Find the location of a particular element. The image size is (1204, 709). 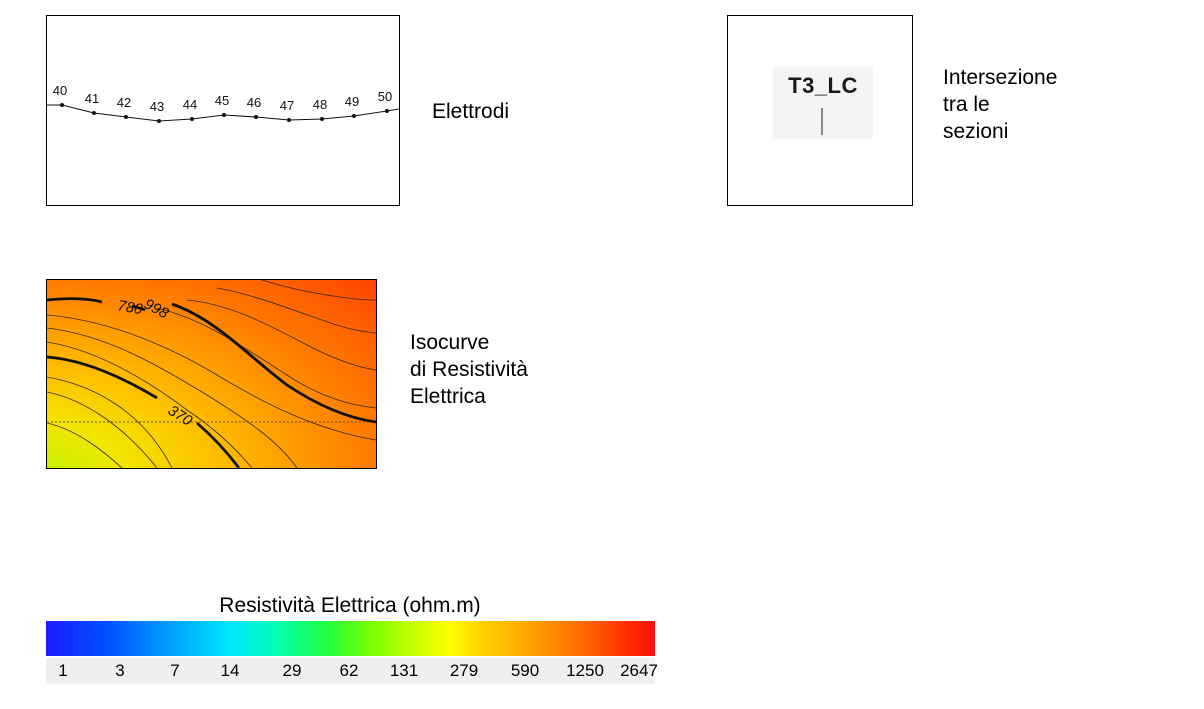

intersection-caption-line-3: sezioni is located at coordinates (976, 131).